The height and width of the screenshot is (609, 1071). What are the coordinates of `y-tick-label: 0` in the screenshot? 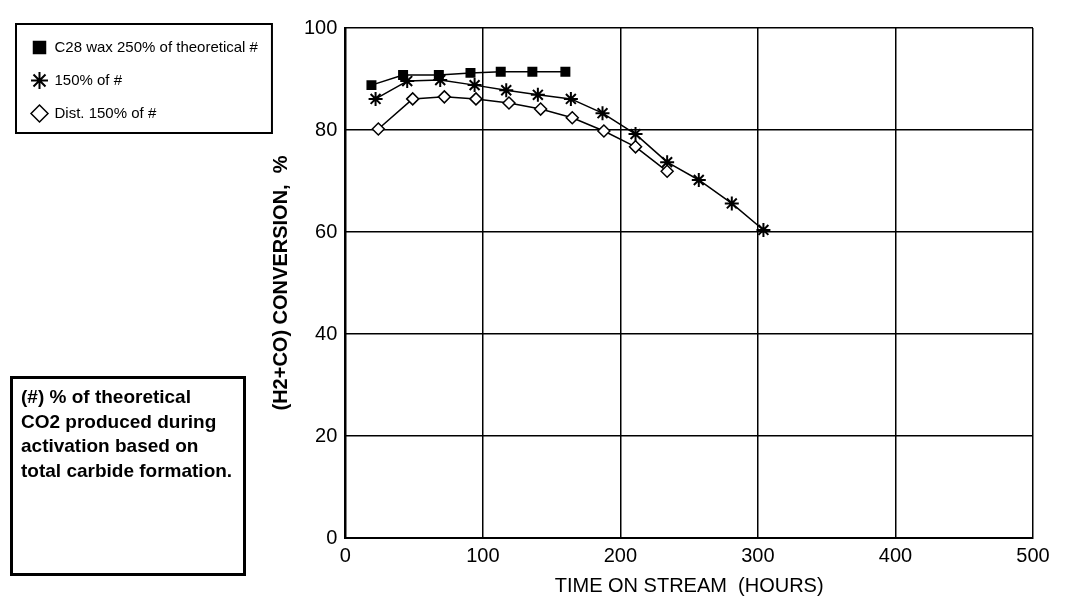 It's located at (332, 536).